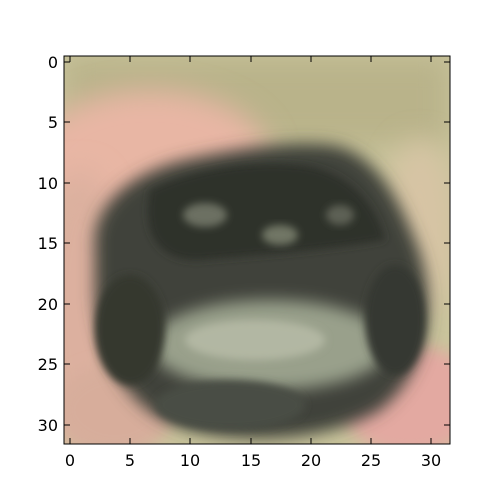  Describe the element at coordinates (255, 340) in the screenshot. I see `frog-belly-highlight` at that location.